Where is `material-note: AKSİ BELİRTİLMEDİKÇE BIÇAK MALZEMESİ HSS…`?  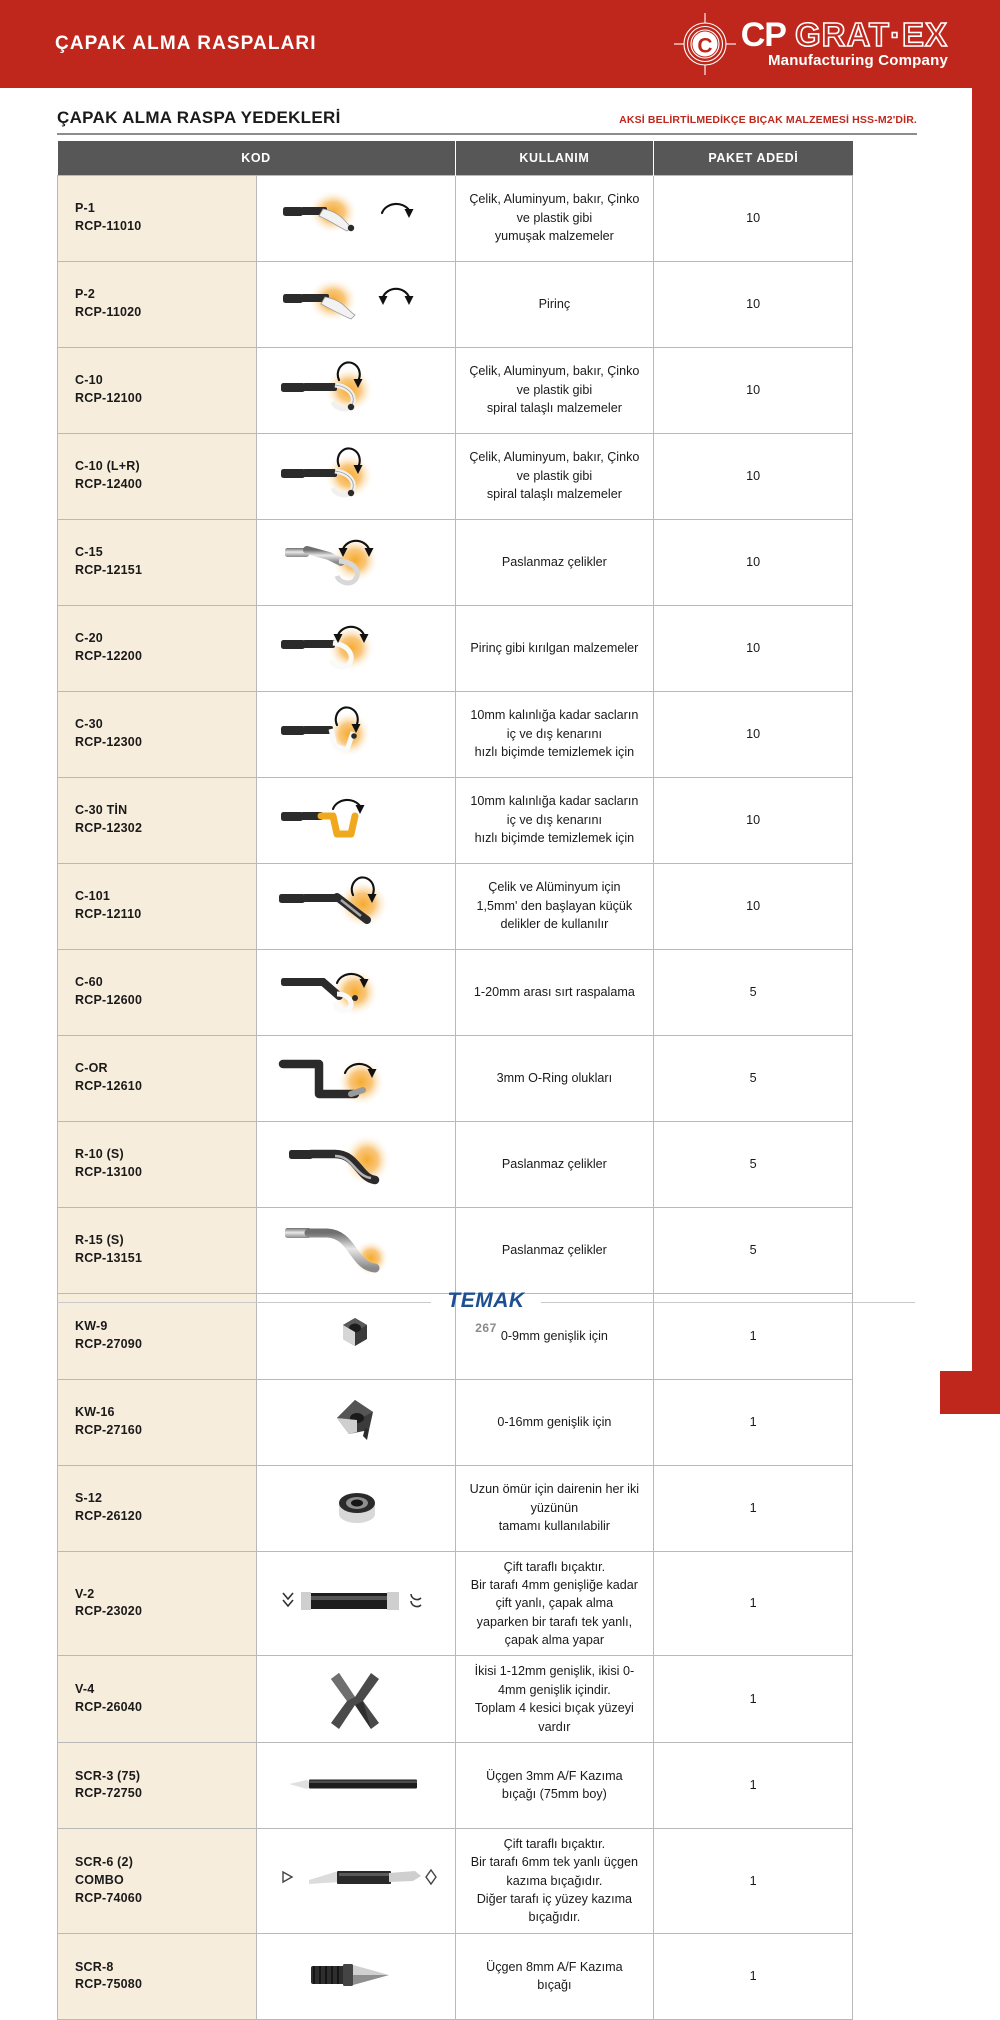
material-note: AKSİ BELİRTİLMEDİKÇE BIÇAK MALZEMESİ HSS… is located at coordinates (768, 120).